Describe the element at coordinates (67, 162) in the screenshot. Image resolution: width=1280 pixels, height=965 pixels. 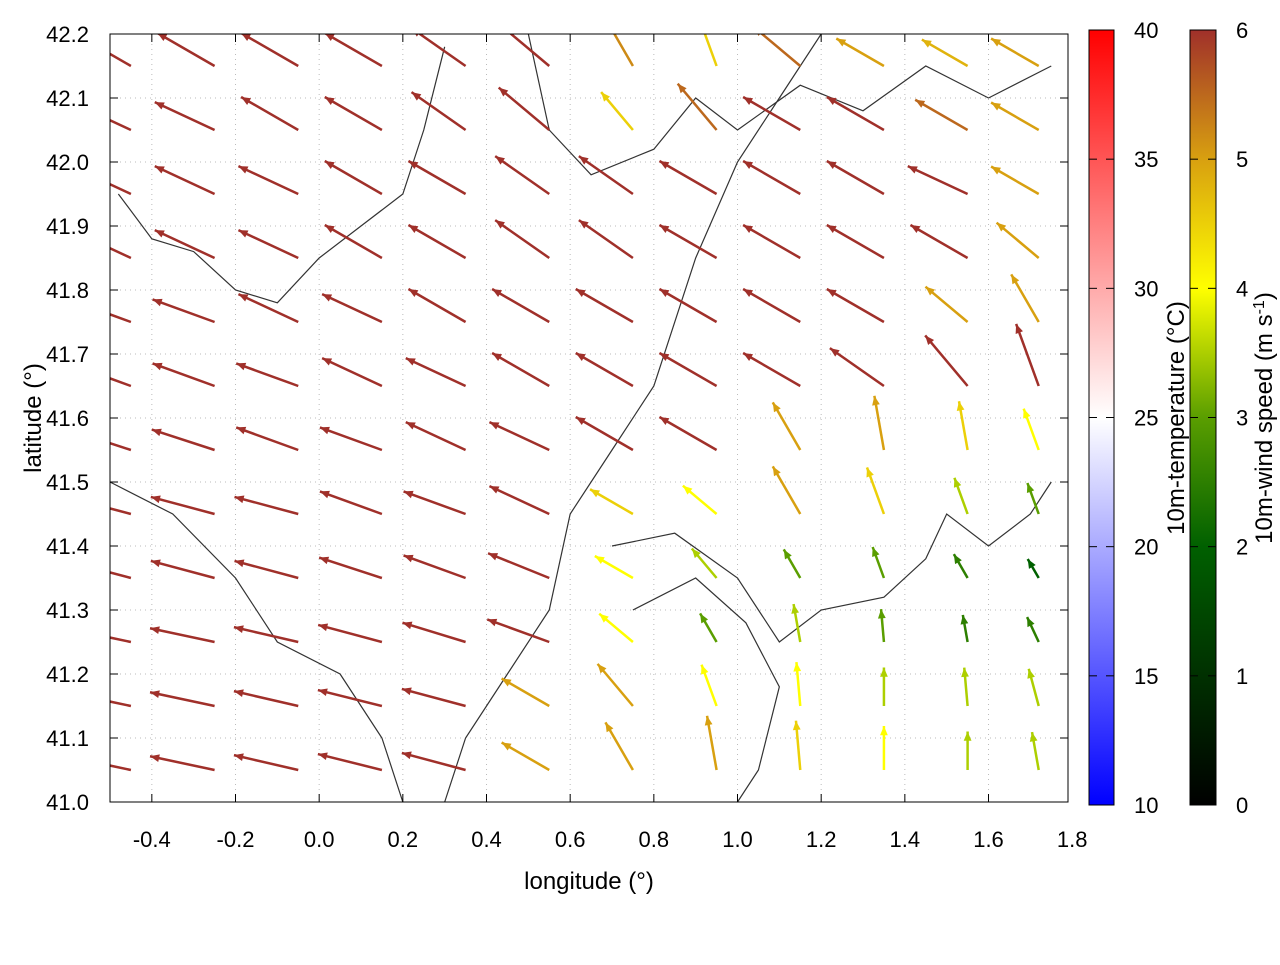
I see `y-tick-label: 42.0` at that location.